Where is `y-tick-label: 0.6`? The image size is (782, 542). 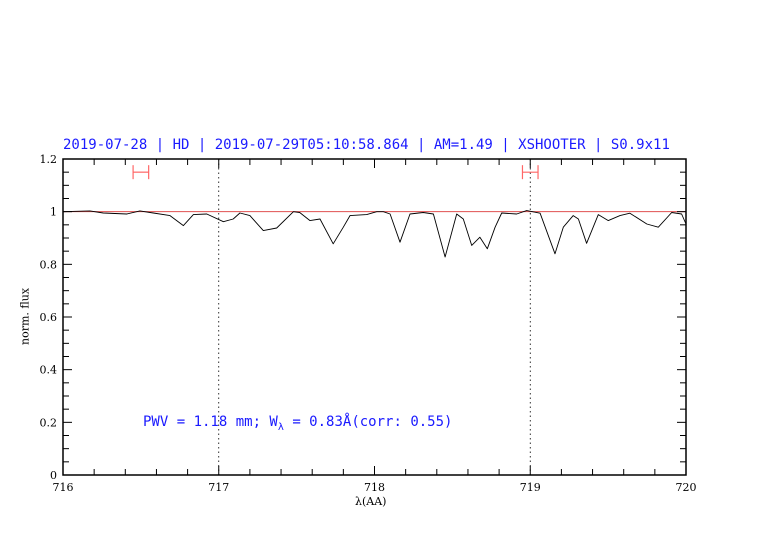
y-tick-label: 0.6 is located at coordinates (49, 317).